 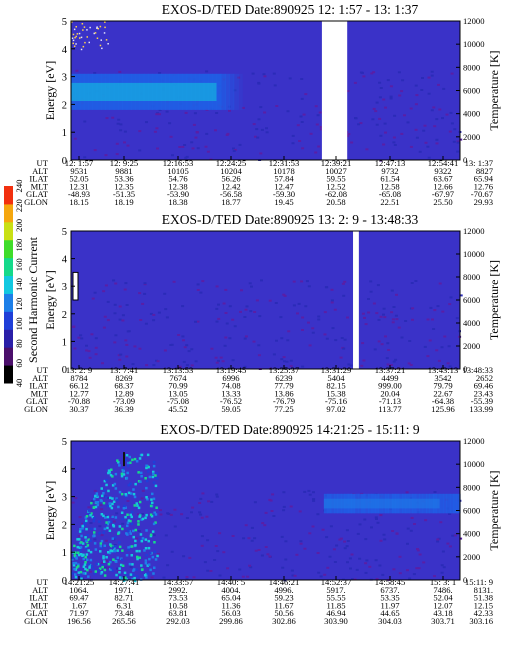 What do you see at coordinates (465, 160) in the screenshot?
I see `y2-tick-label: 0` at bounding box center [465, 160].